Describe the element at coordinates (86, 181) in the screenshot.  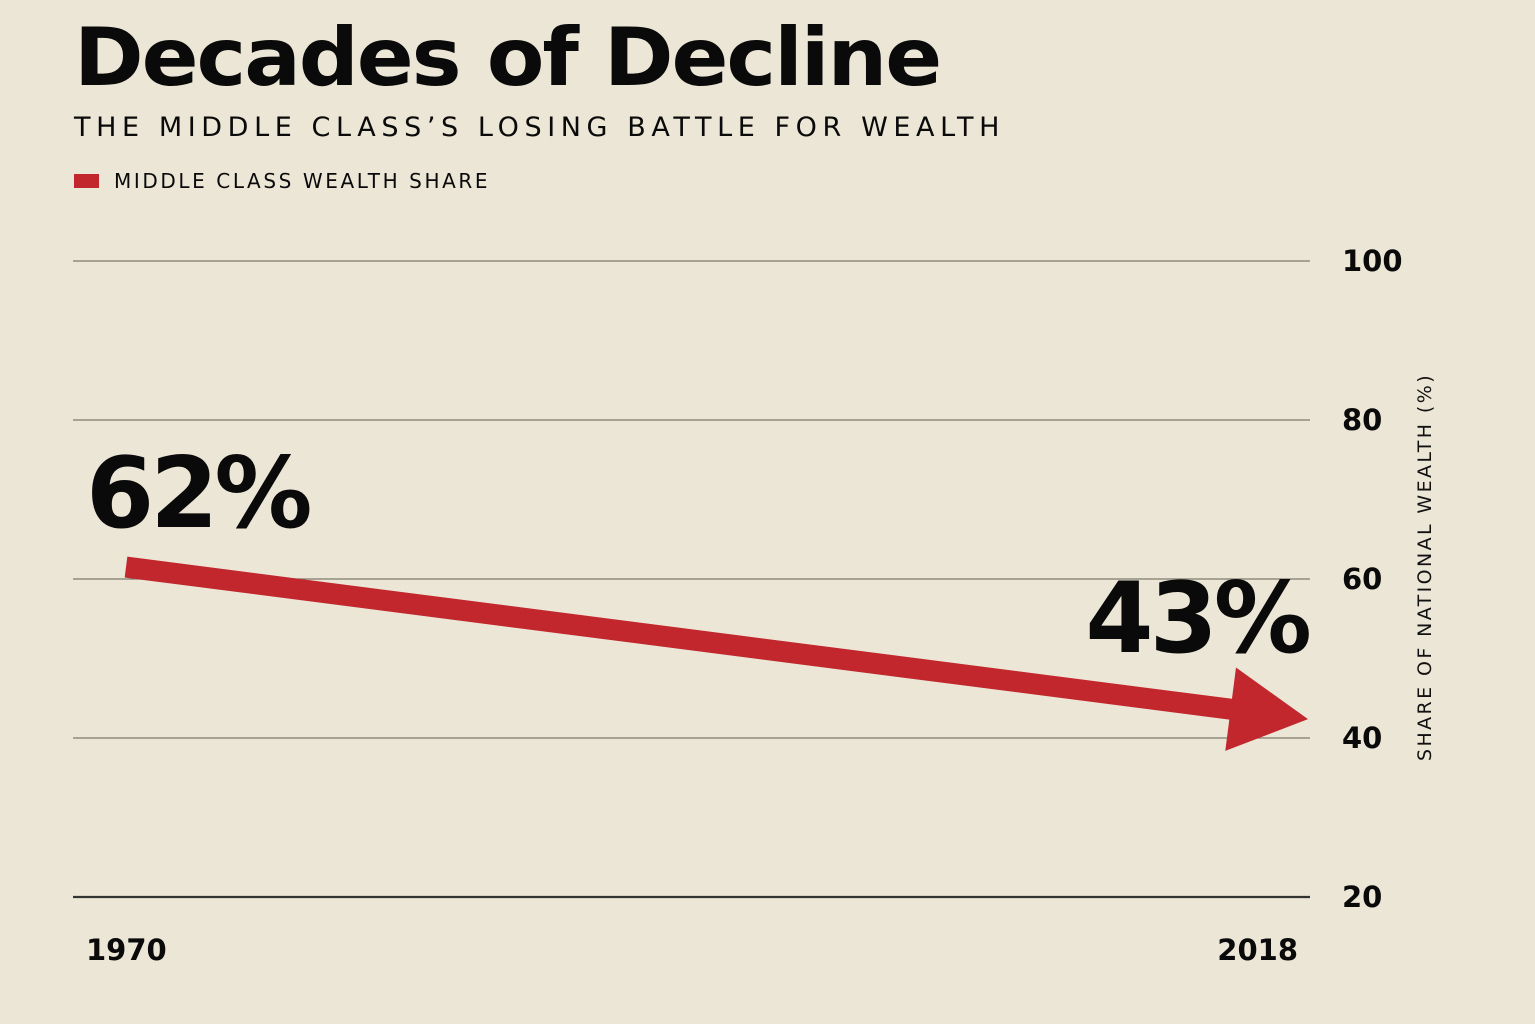
I see `legend-swatch` at that location.